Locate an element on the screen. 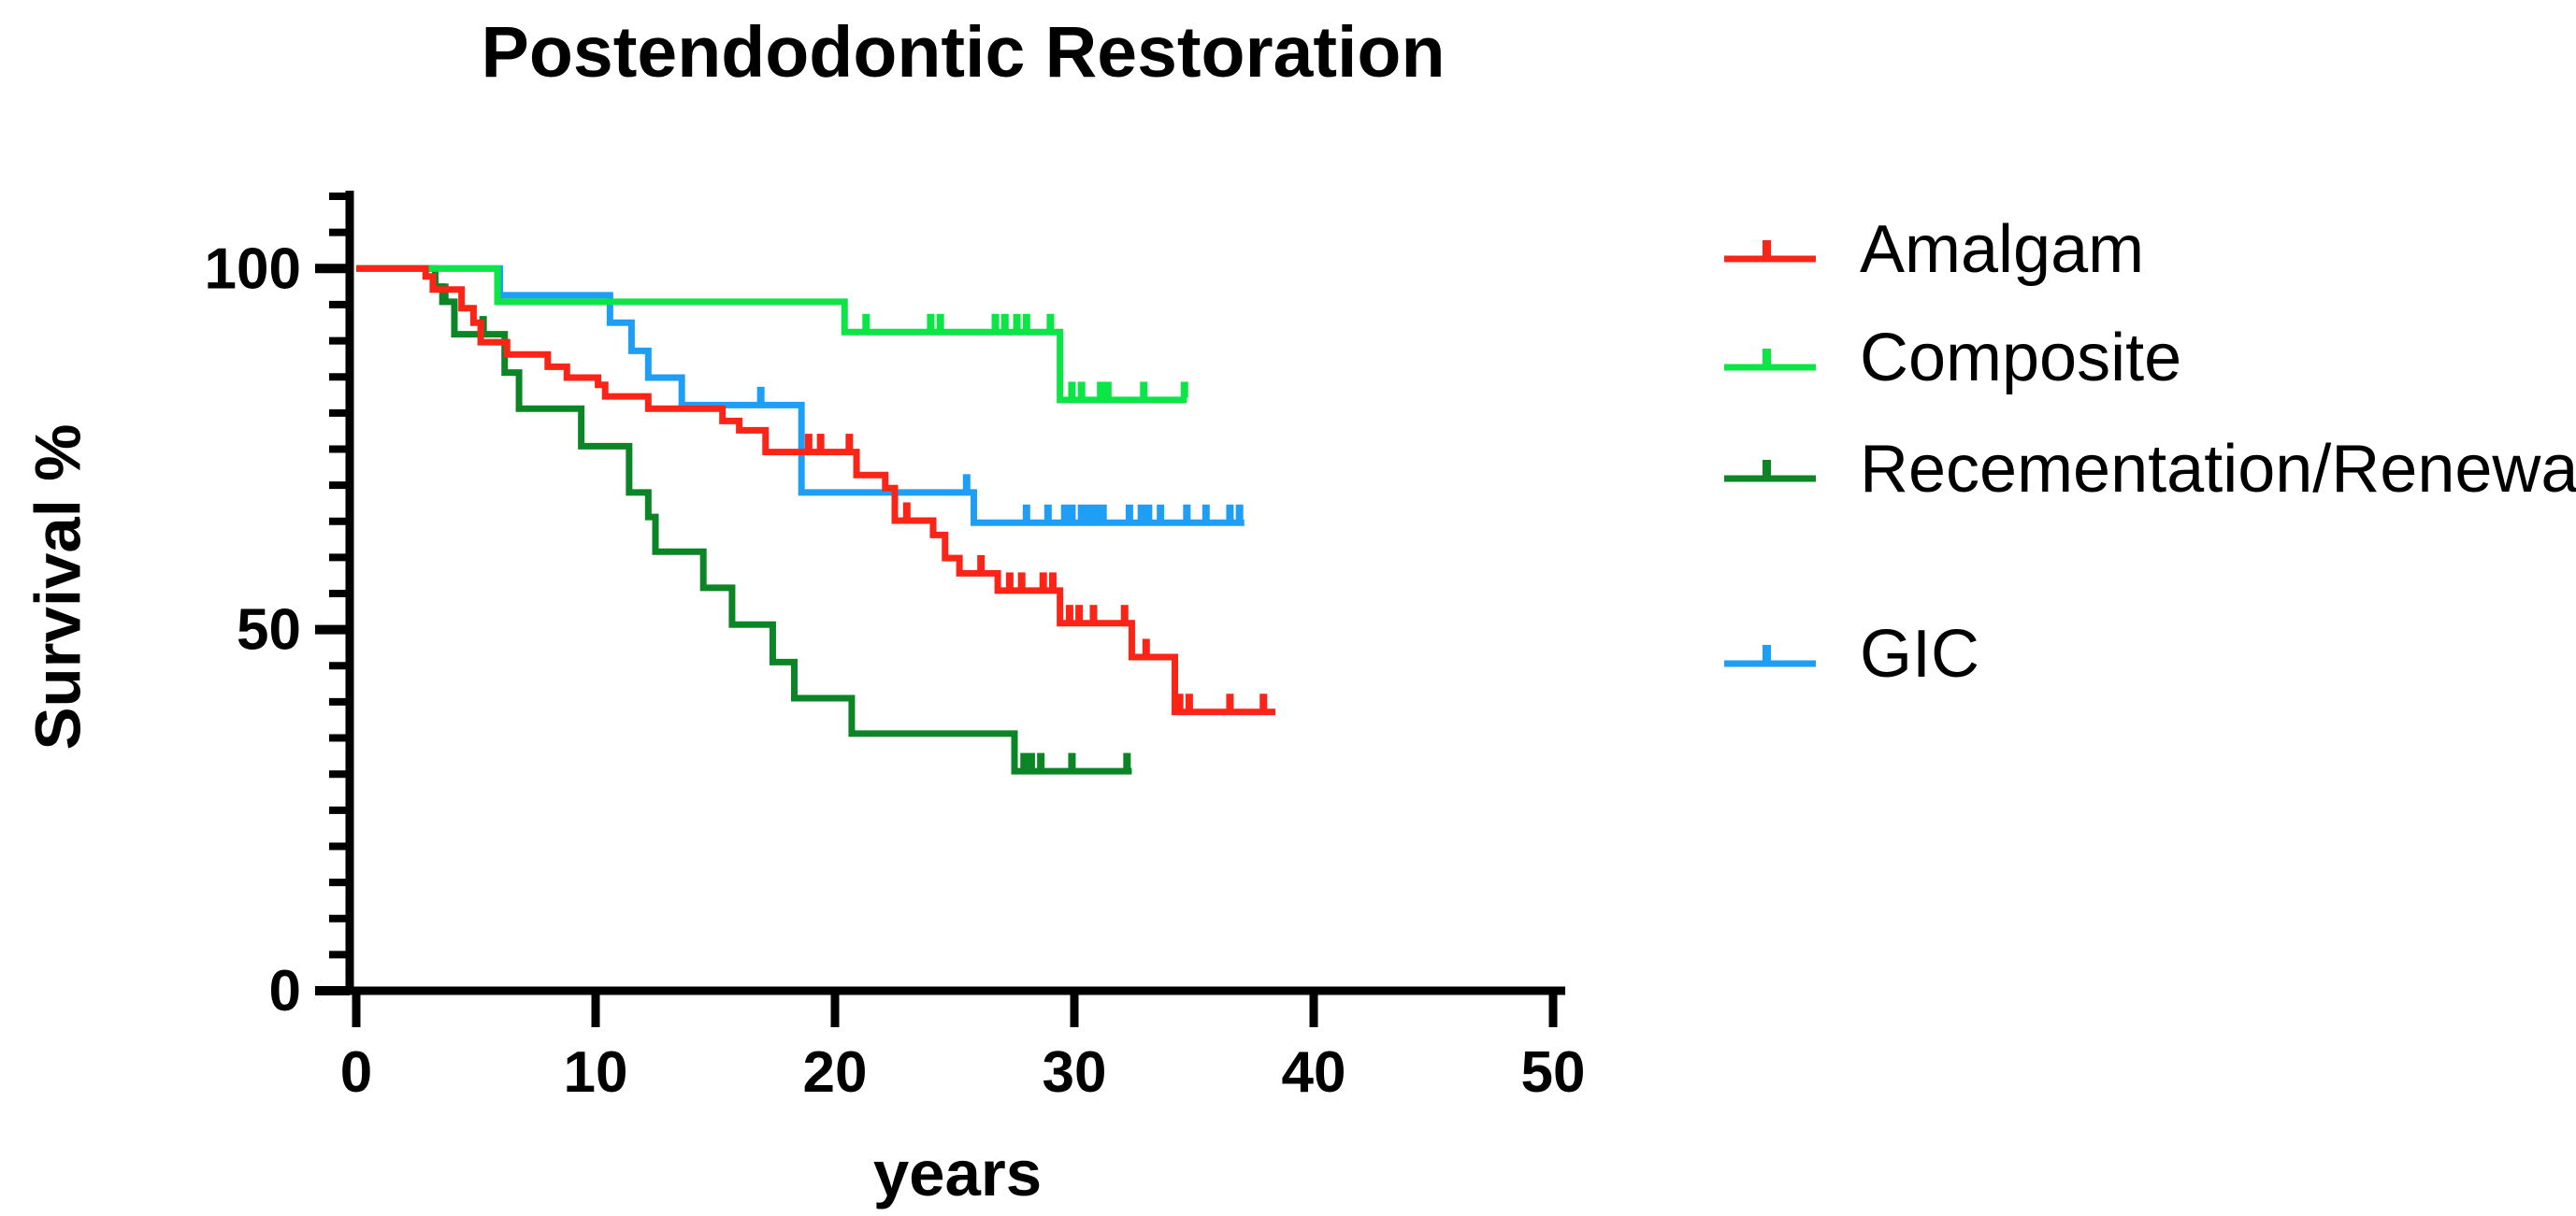 Image resolution: width=2576 pixels, height=1216 pixels. y-tick-label: 50 is located at coordinates (269, 630).